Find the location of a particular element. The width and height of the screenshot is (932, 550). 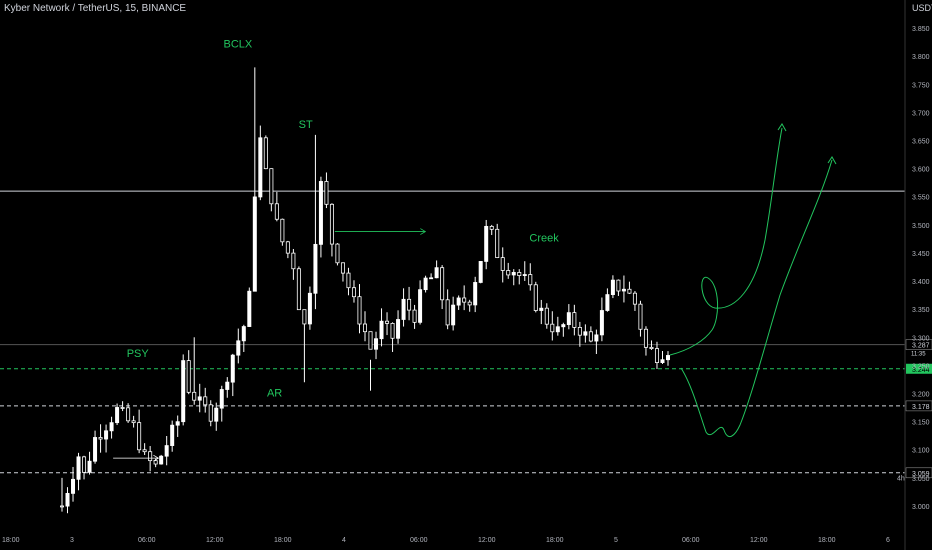

y-tick-label: 3.450 is located at coordinates (921, 254).